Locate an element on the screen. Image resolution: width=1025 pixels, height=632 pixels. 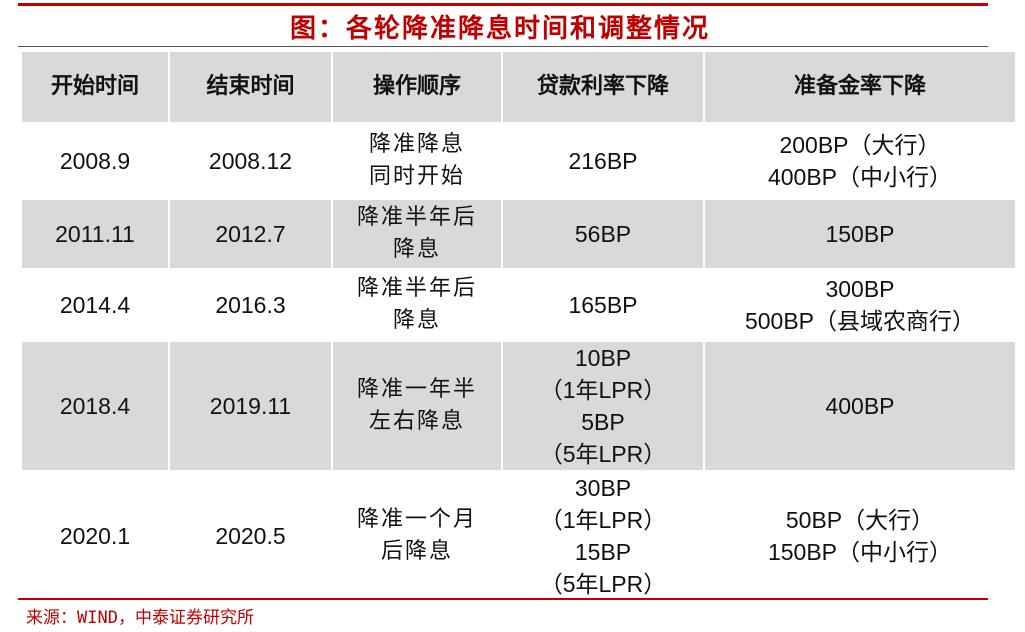
cell-end: 2019.11 is located at coordinates (250, 406).